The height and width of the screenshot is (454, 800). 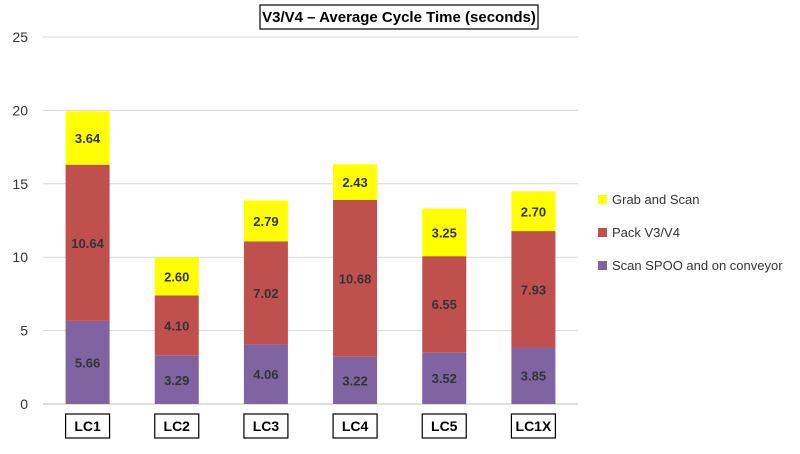 I want to click on category-label: LC4, so click(x=355, y=426).